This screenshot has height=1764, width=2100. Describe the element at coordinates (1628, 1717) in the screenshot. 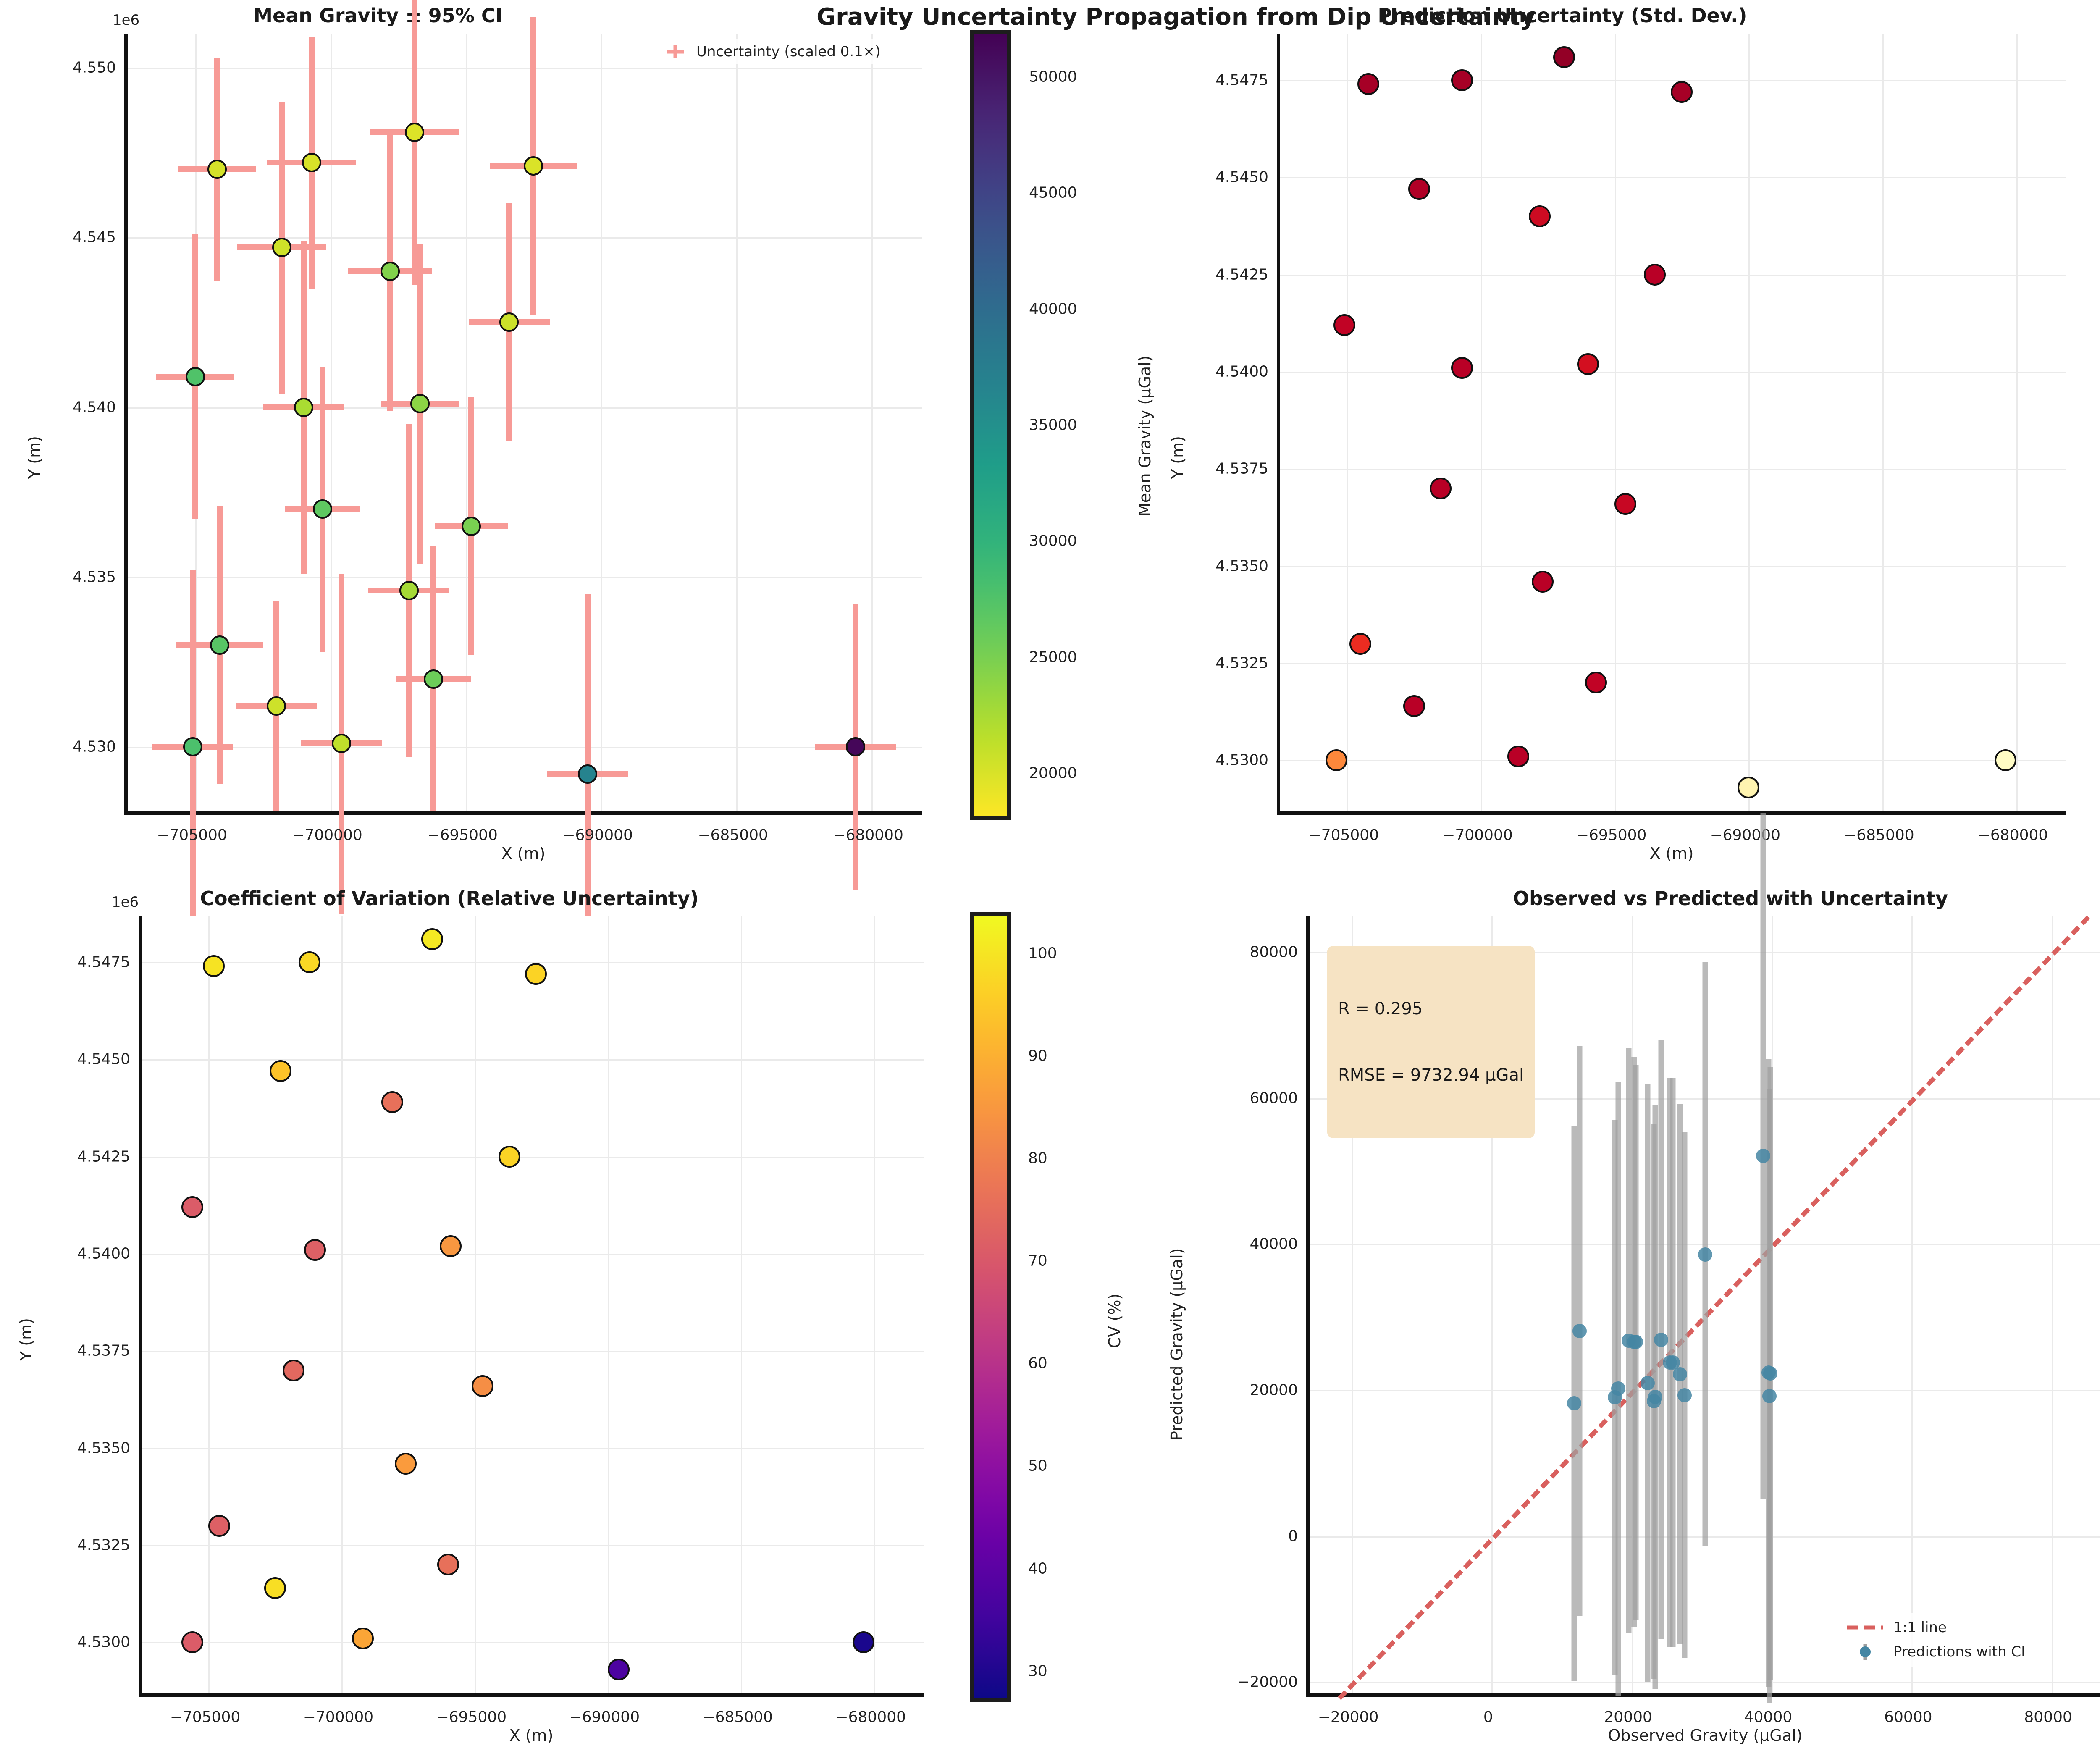

I see `x-tick-label: 20000` at that location.